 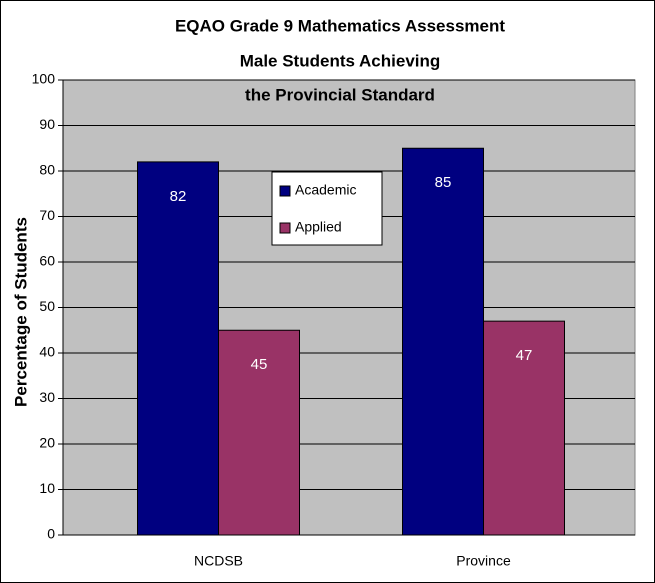 What do you see at coordinates (47, 124) in the screenshot?
I see `y-tick-label: 90` at bounding box center [47, 124].